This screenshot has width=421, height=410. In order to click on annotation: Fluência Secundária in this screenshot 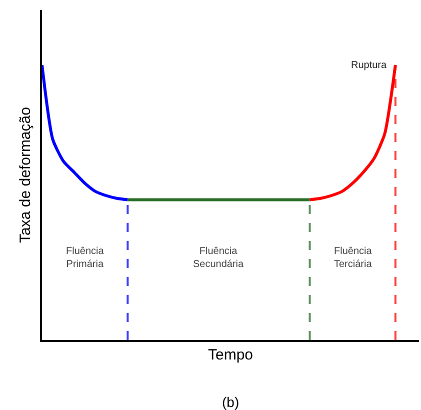, I will do `click(218, 258)`.